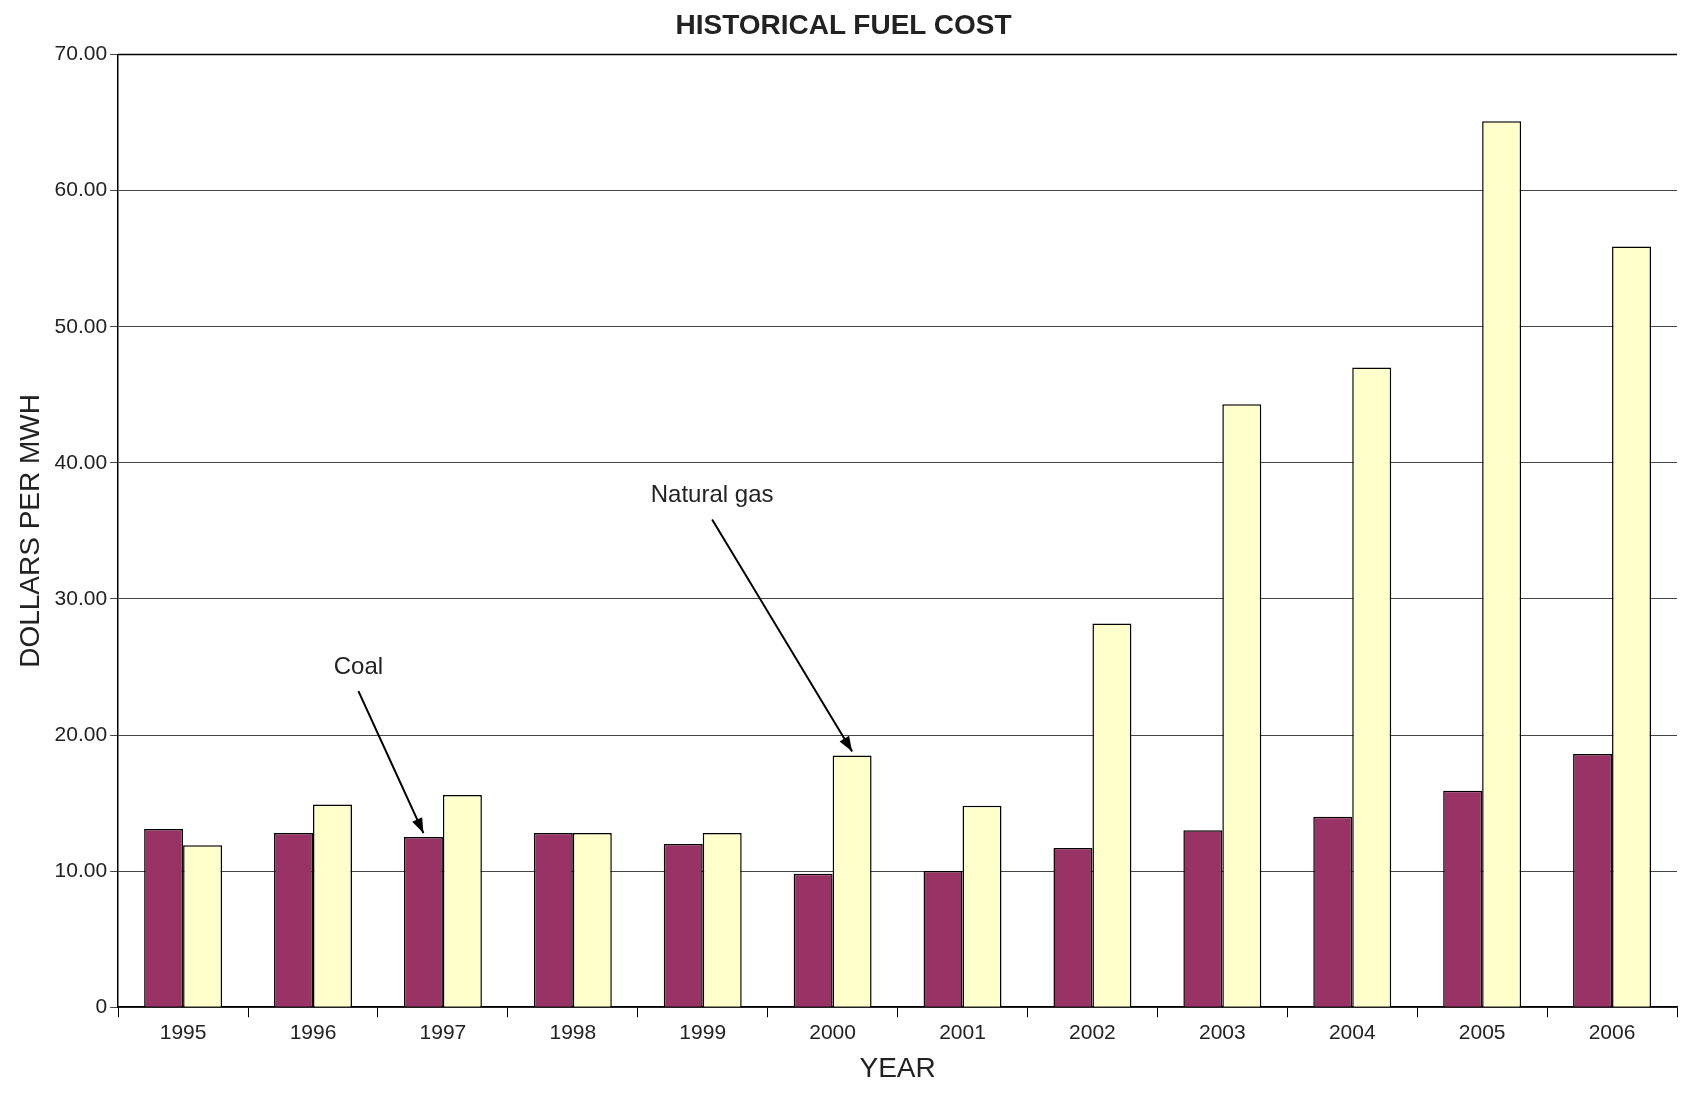 This screenshot has height=1100, width=1697. Describe the element at coordinates (313, 1031) in the screenshot. I see `x-tick-label: 1996` at that location.